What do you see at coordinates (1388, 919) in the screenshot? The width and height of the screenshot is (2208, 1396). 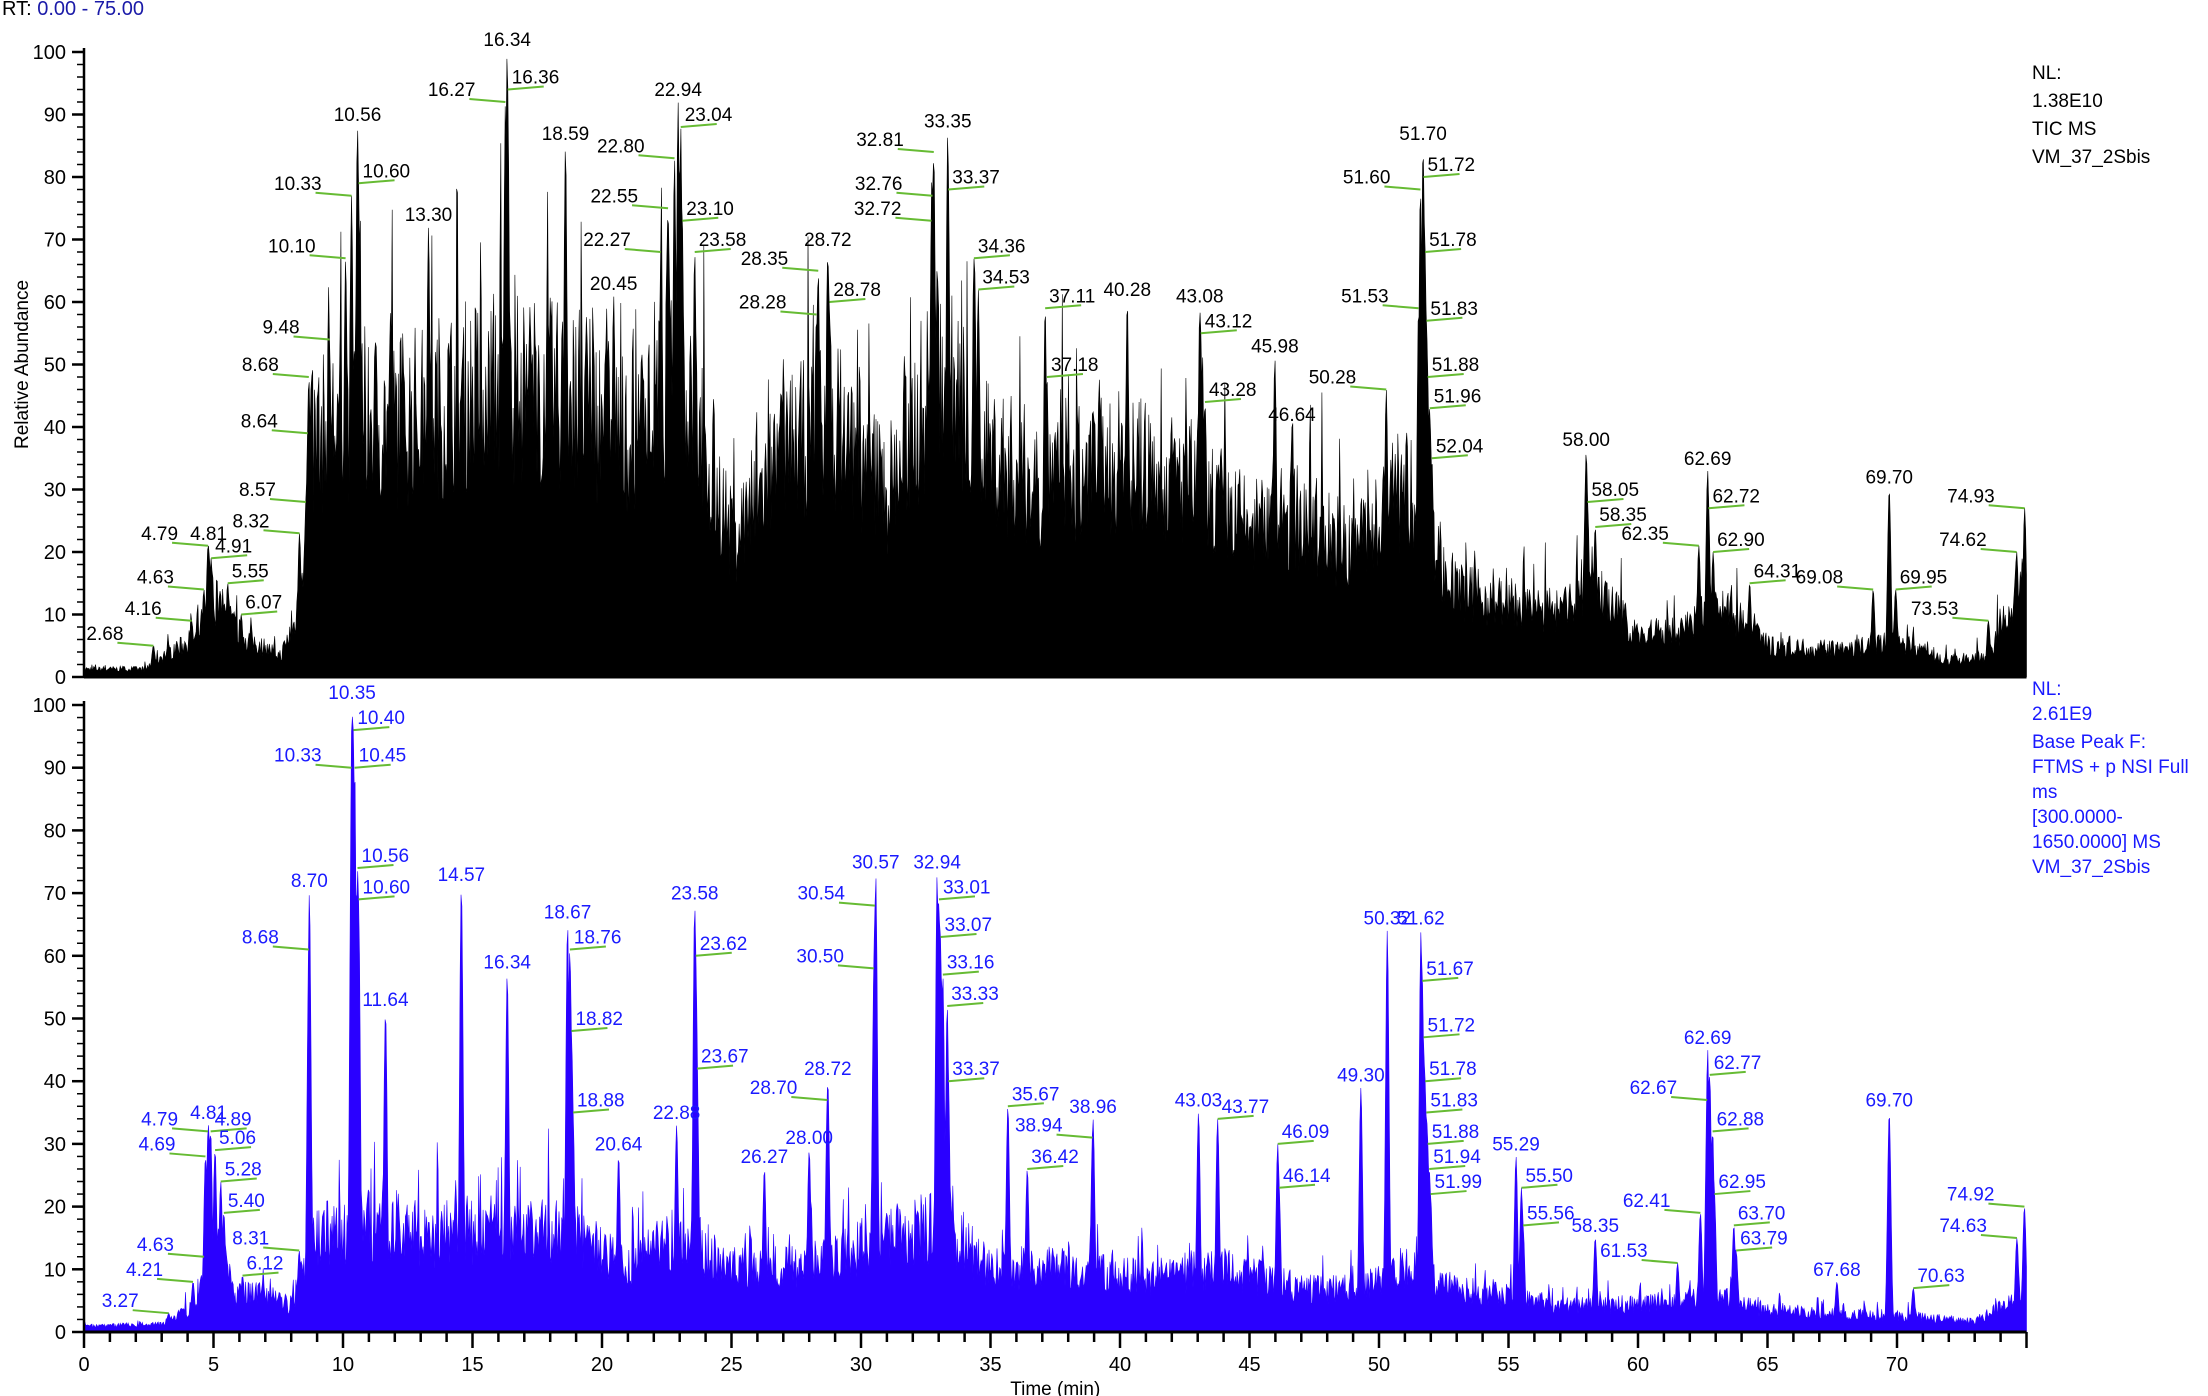 I see `peak-label: 50.32` at bounding box center [1388, 919].